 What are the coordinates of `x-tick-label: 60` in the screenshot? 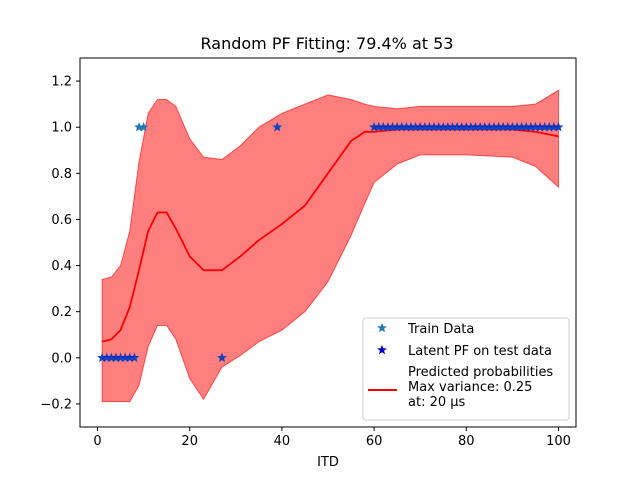 It's located at (374, 441).